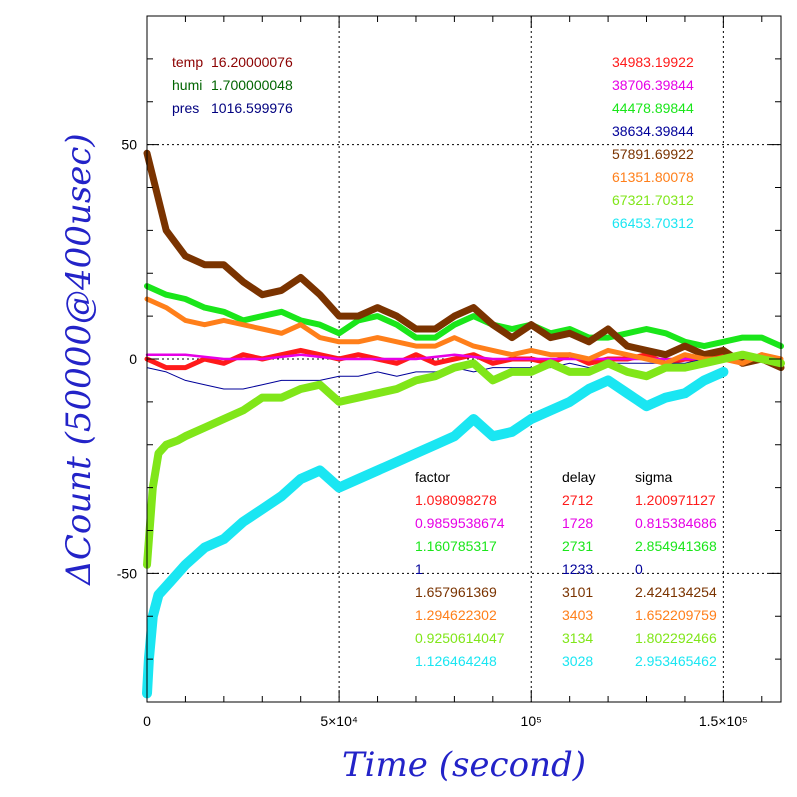 This screenshot has height=797, width=797. I want to click on y-tick-label: 0, so click(133, 359).